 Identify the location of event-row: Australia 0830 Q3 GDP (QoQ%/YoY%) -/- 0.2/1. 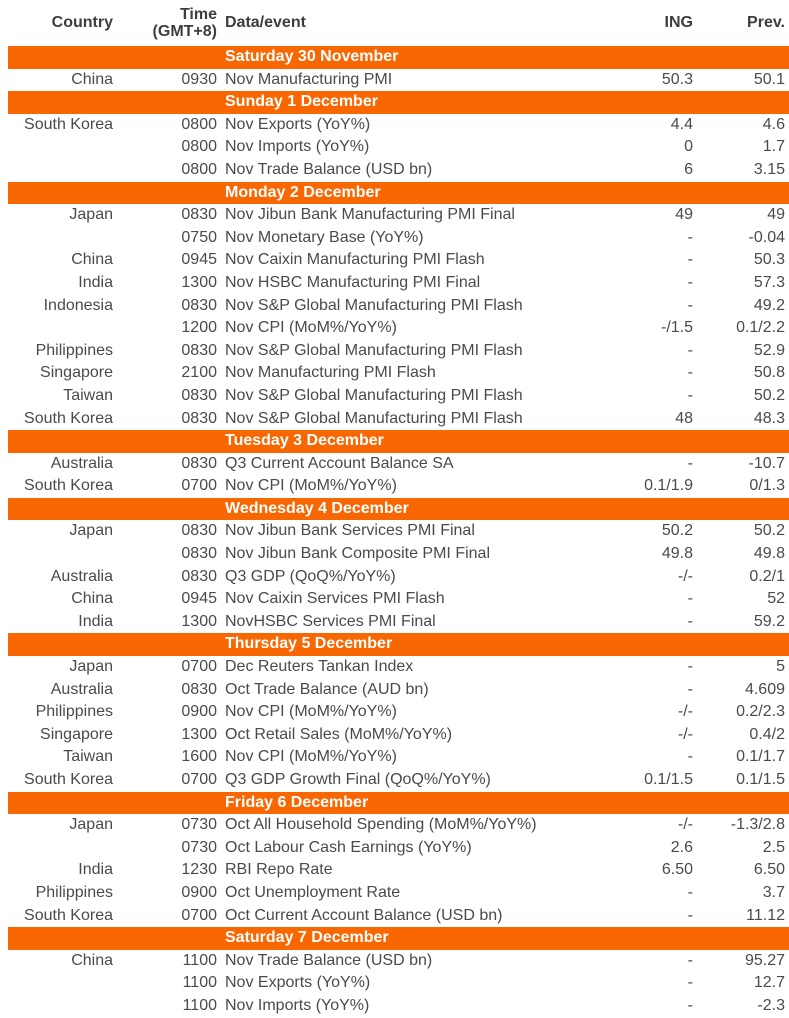
(394, 577).